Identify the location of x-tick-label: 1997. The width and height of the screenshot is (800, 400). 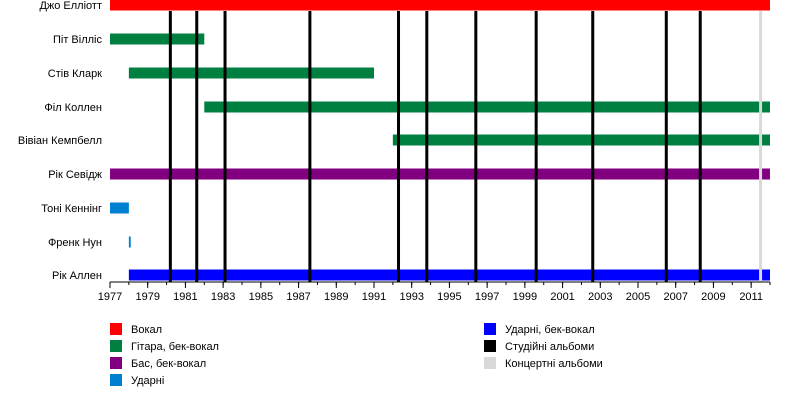
(487, 297).